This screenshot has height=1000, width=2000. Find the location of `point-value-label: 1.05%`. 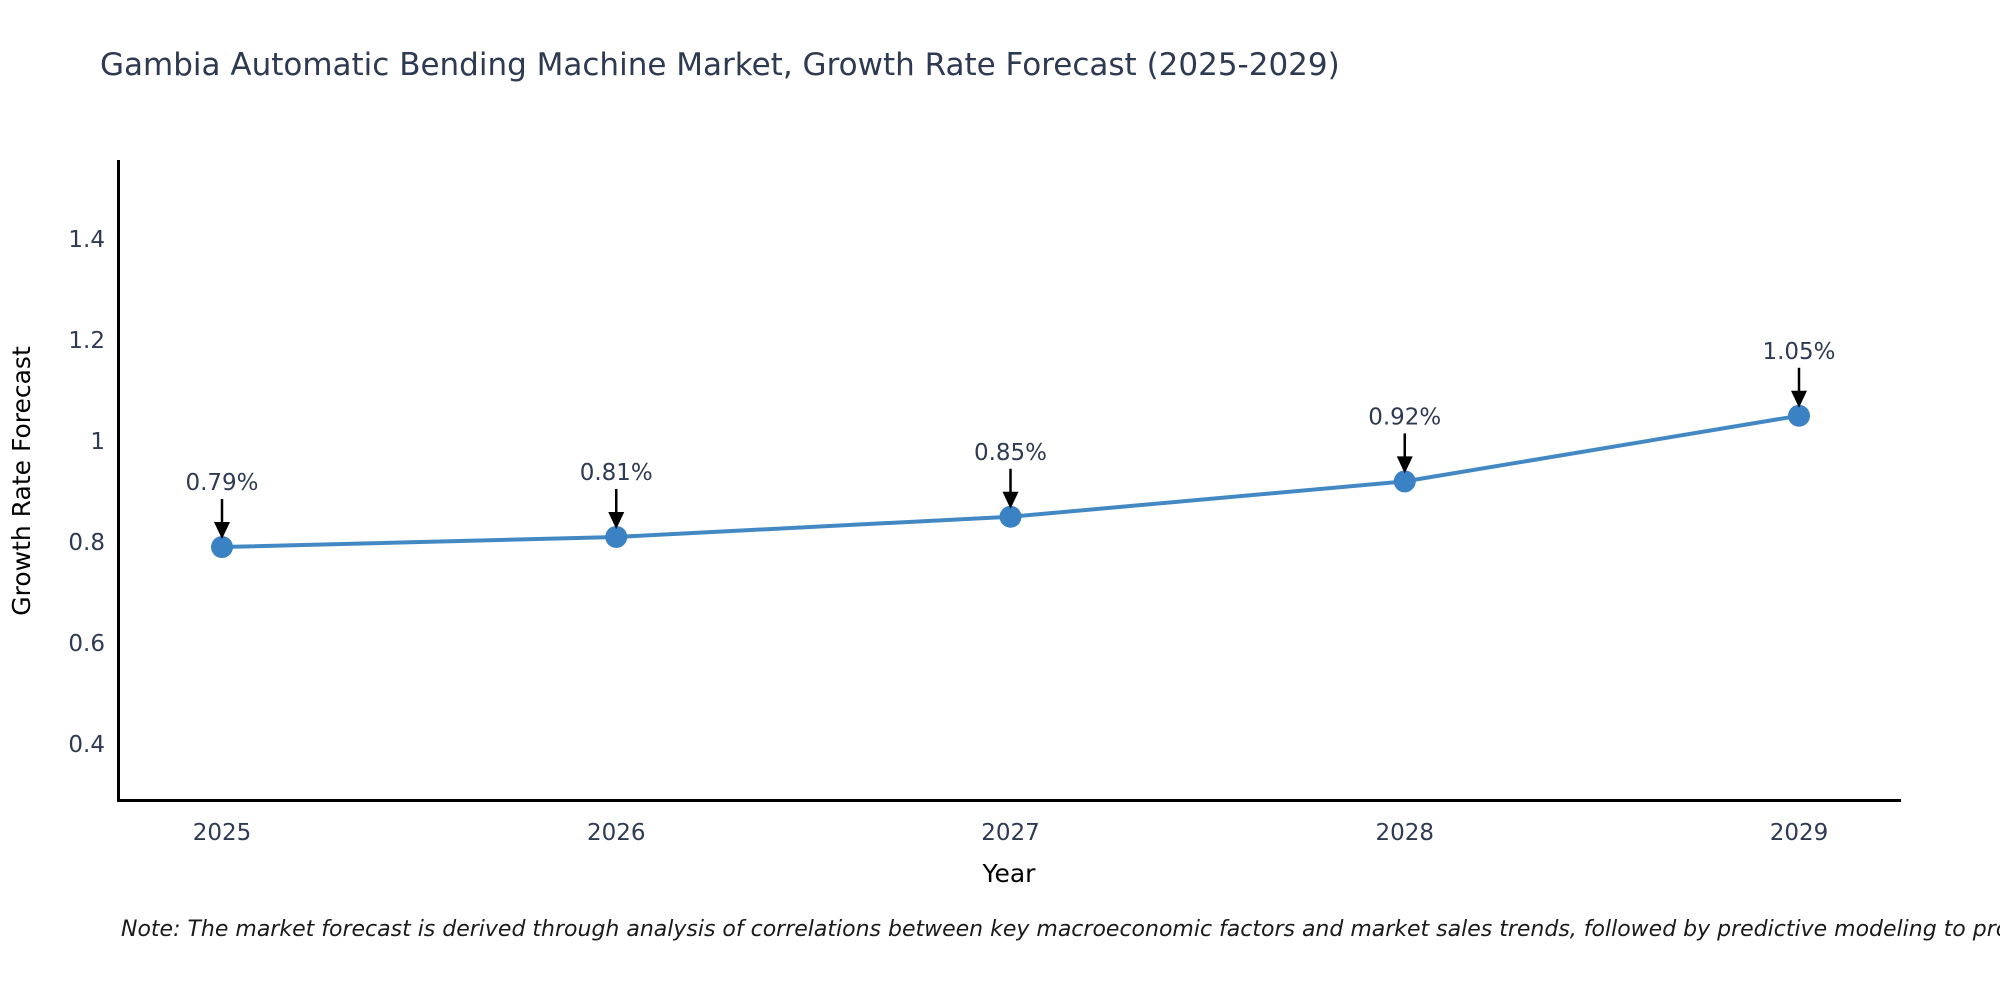

point-value-label: 1.05% is located at coordinates (1798, 352).